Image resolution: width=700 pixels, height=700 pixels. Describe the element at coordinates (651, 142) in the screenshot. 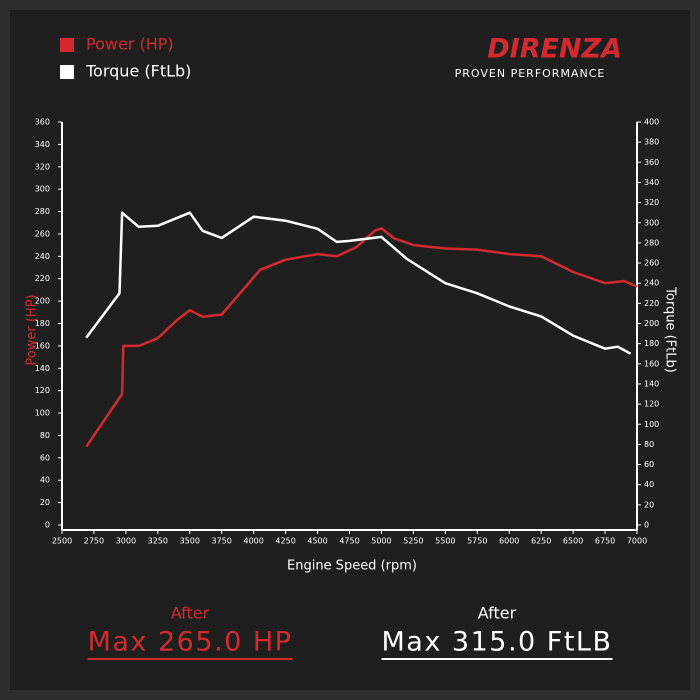

I see `y2-tick-label: 380` at that location.